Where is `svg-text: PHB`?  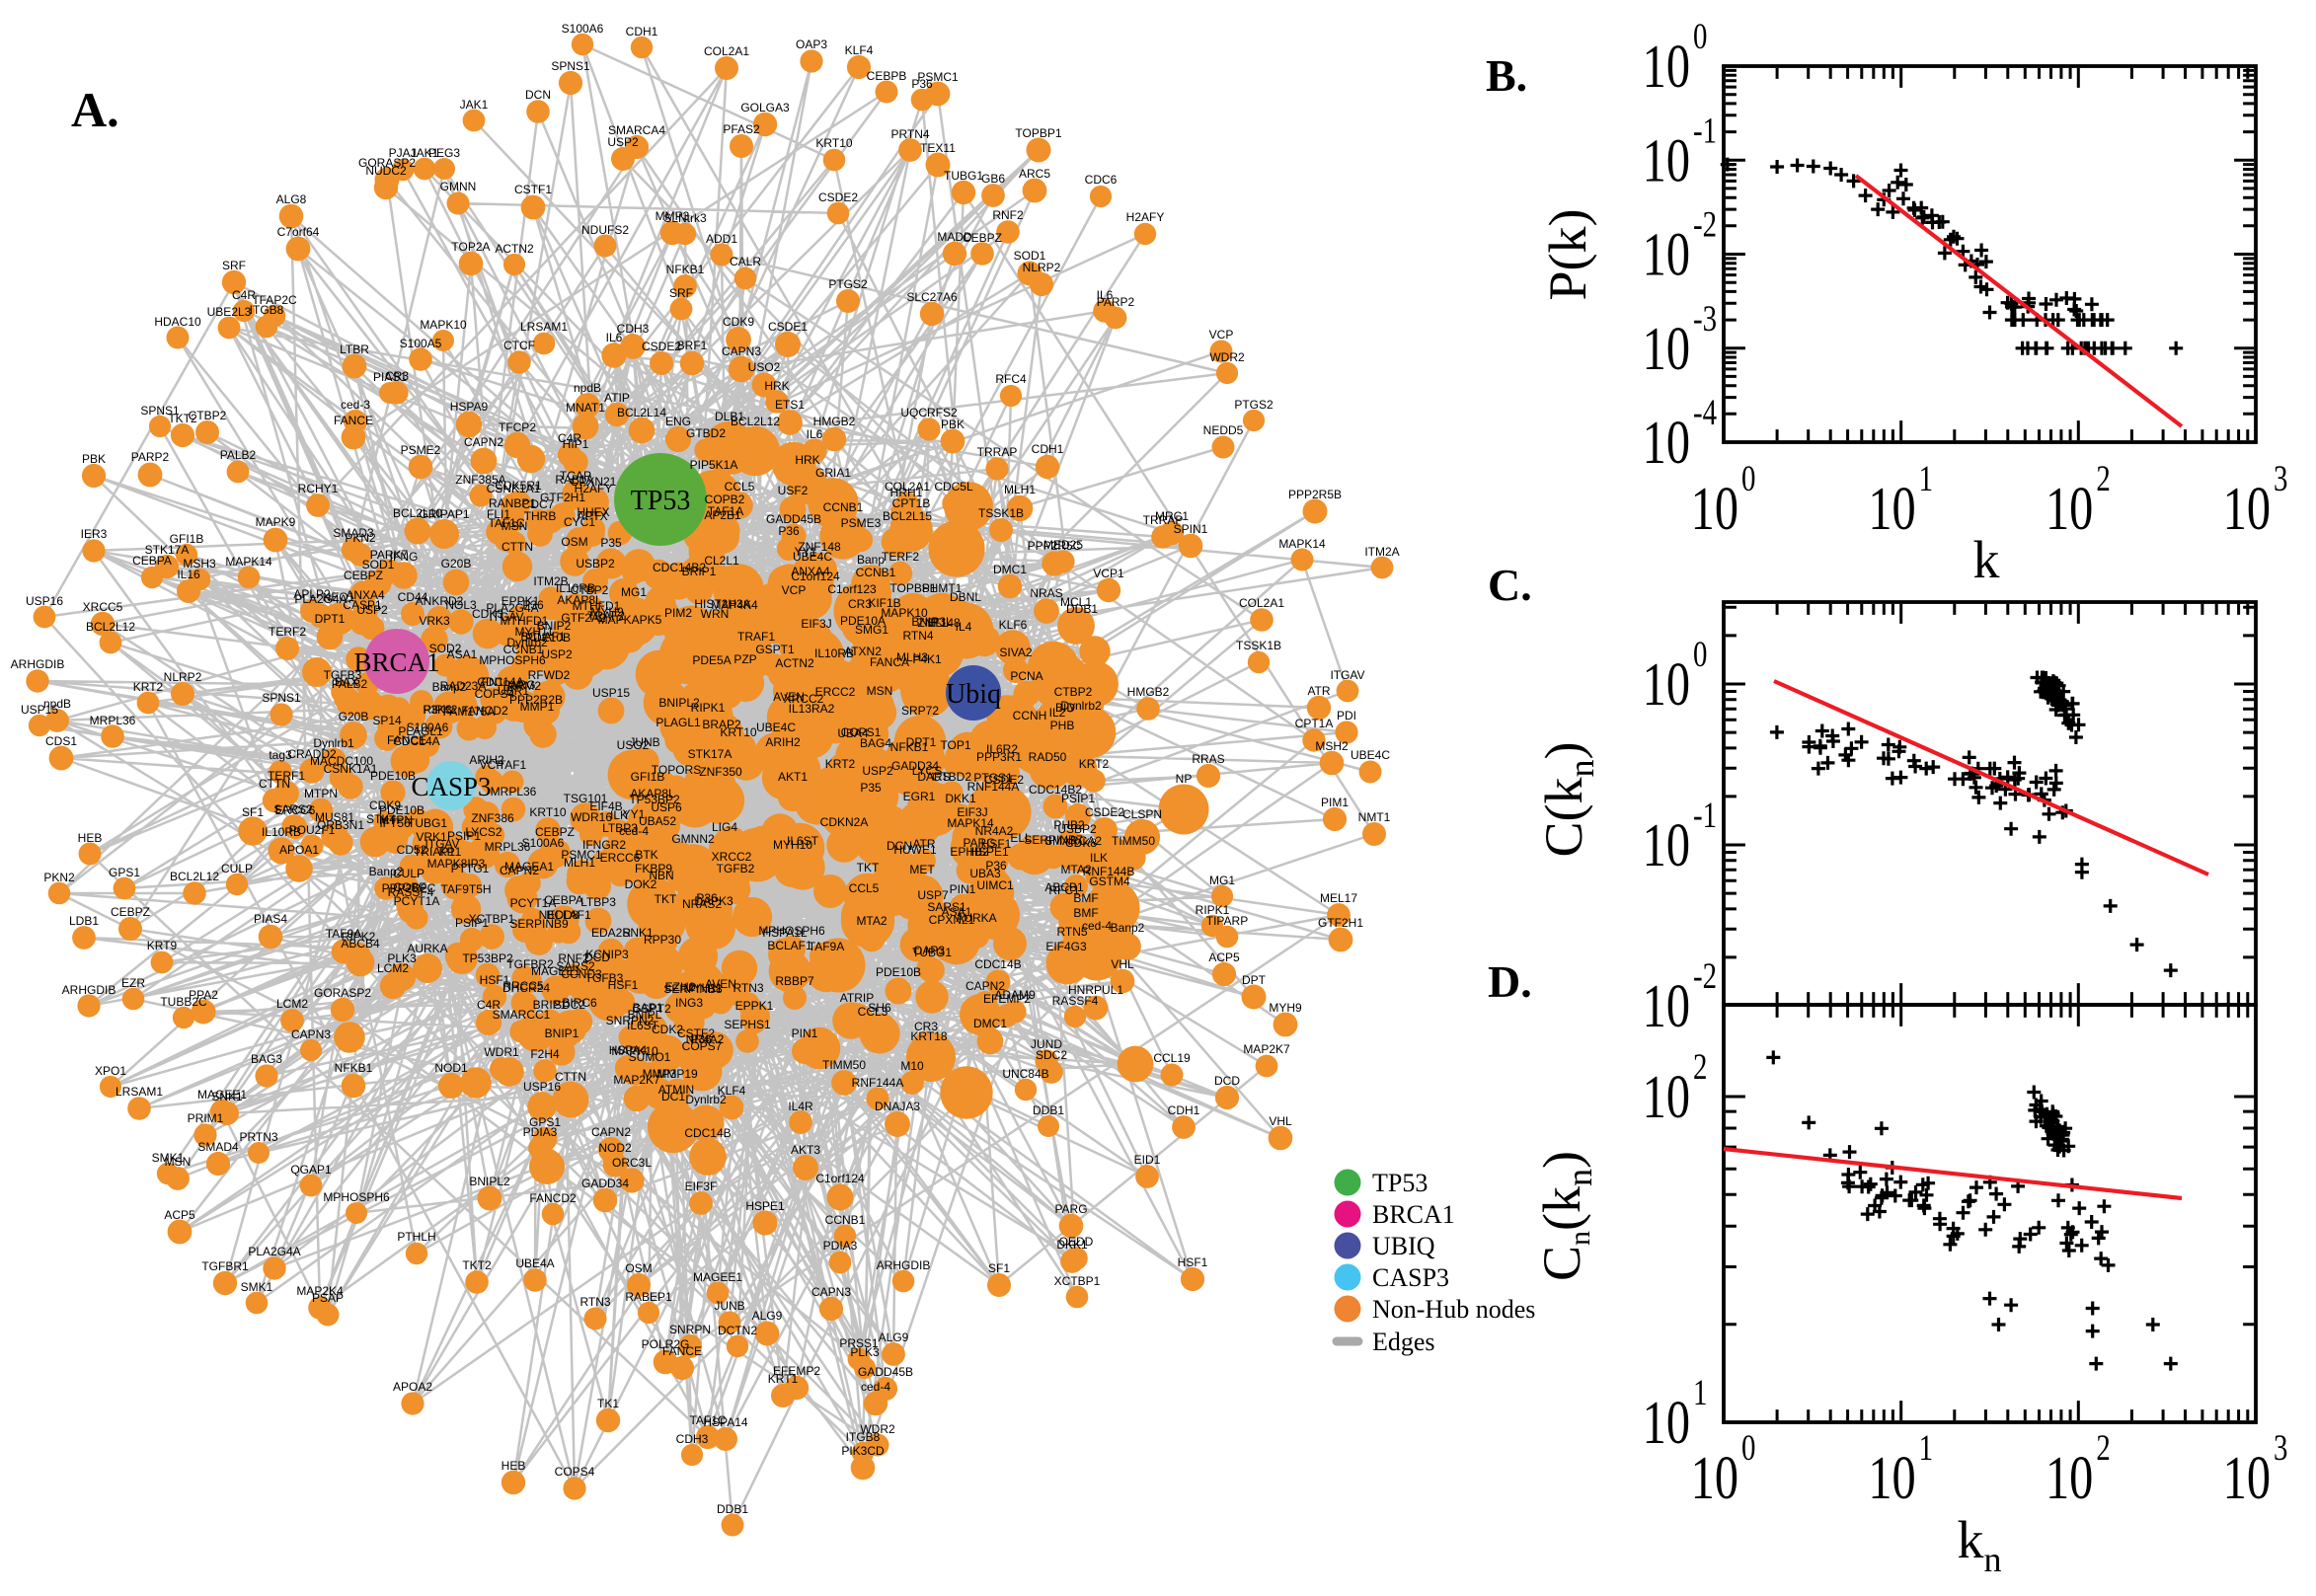
svg-text: PHB is located at coordinates (1062, 725).